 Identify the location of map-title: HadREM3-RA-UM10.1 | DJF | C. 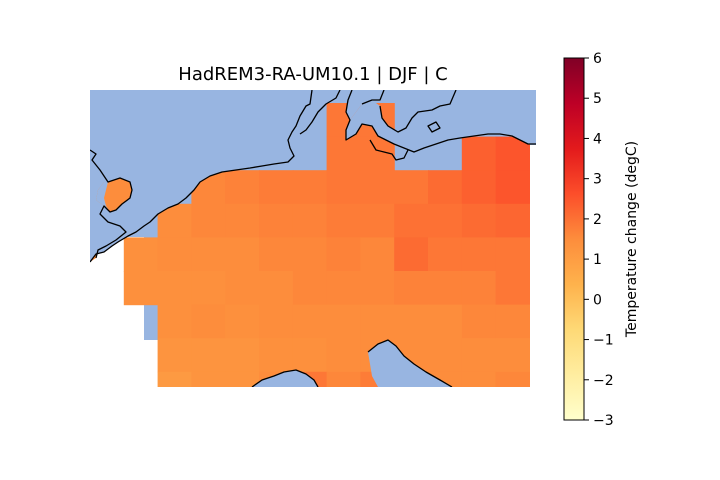
(312, 74).